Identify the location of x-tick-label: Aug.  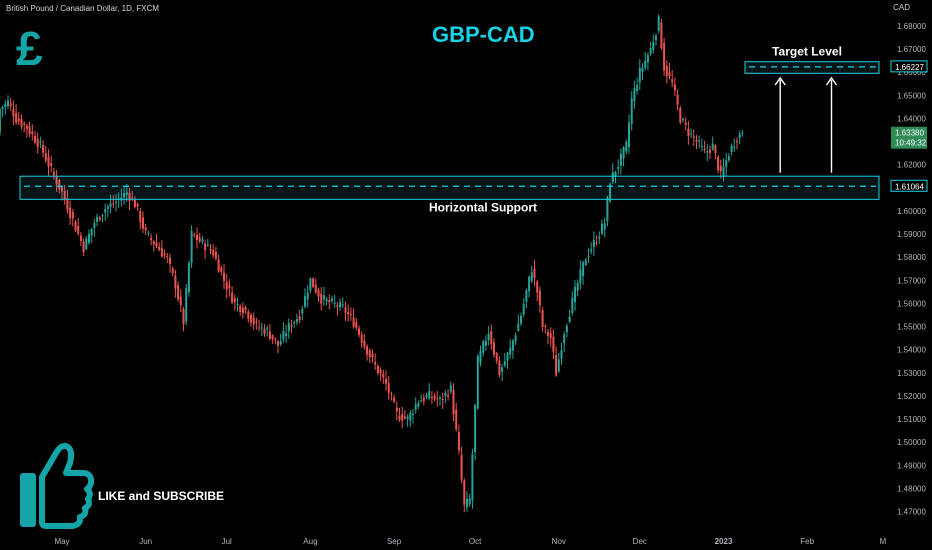
(310, 541).